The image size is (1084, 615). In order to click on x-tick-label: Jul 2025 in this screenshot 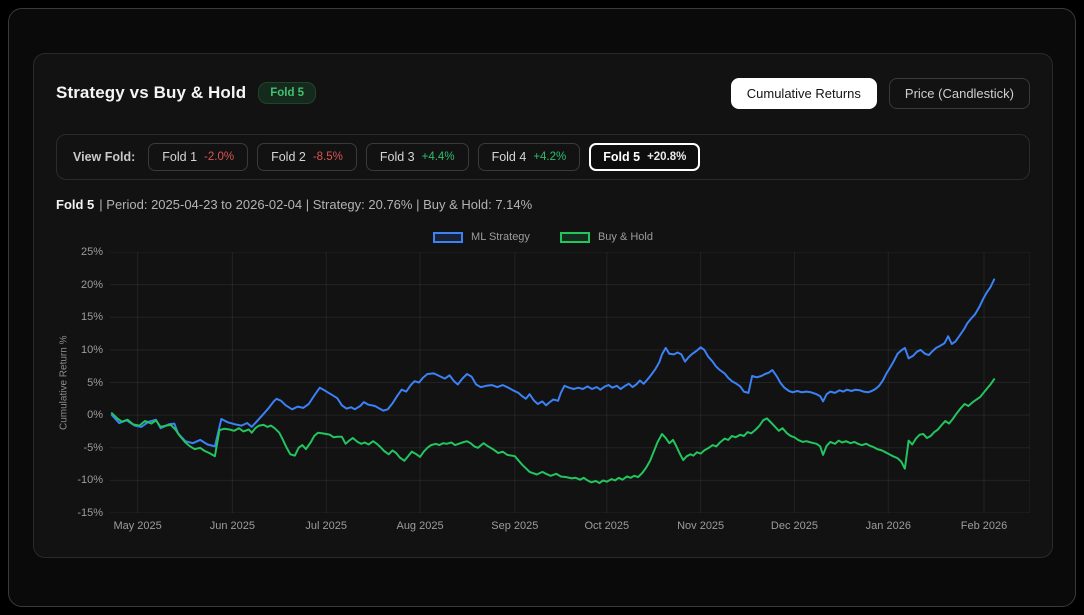, I will do `click(326, 526)`.